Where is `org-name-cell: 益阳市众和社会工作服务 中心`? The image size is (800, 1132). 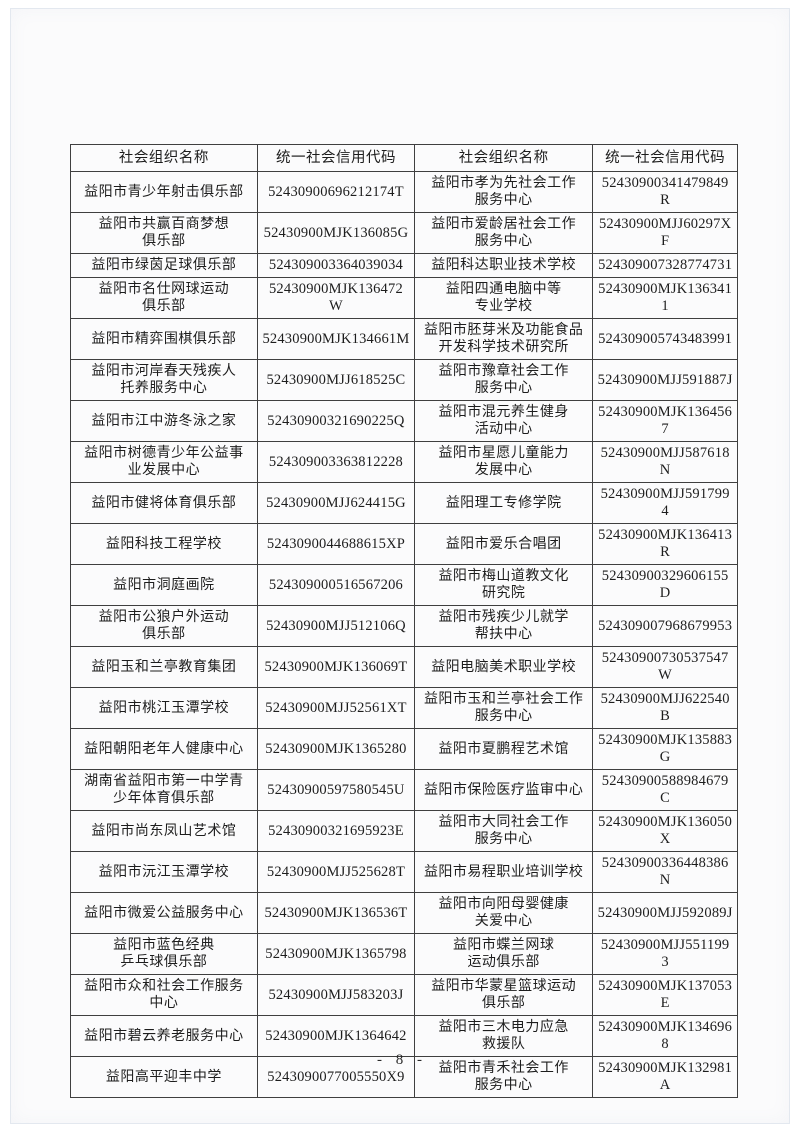 org-name-cell: 益阳市众和社会工作服务 中心 is located at coordinates (164, 995).